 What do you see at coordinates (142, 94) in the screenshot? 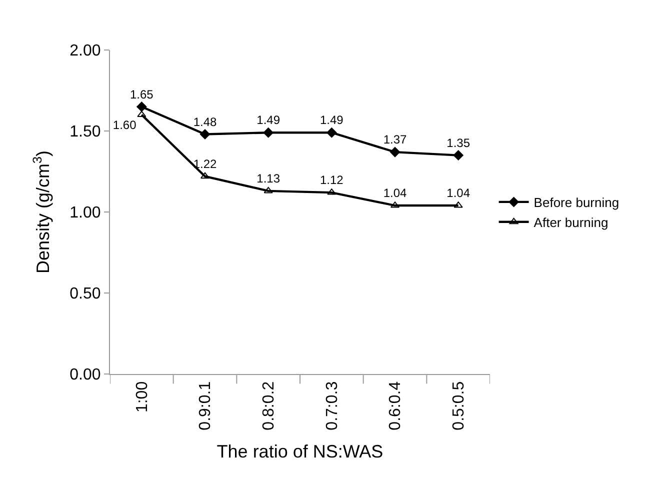
I see `data-label: 1.65` at bounding box center [142, 94].